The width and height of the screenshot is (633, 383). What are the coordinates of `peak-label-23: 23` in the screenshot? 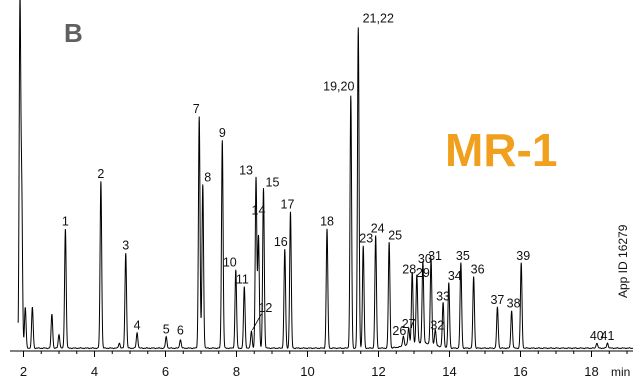 It's located at (366, 239).